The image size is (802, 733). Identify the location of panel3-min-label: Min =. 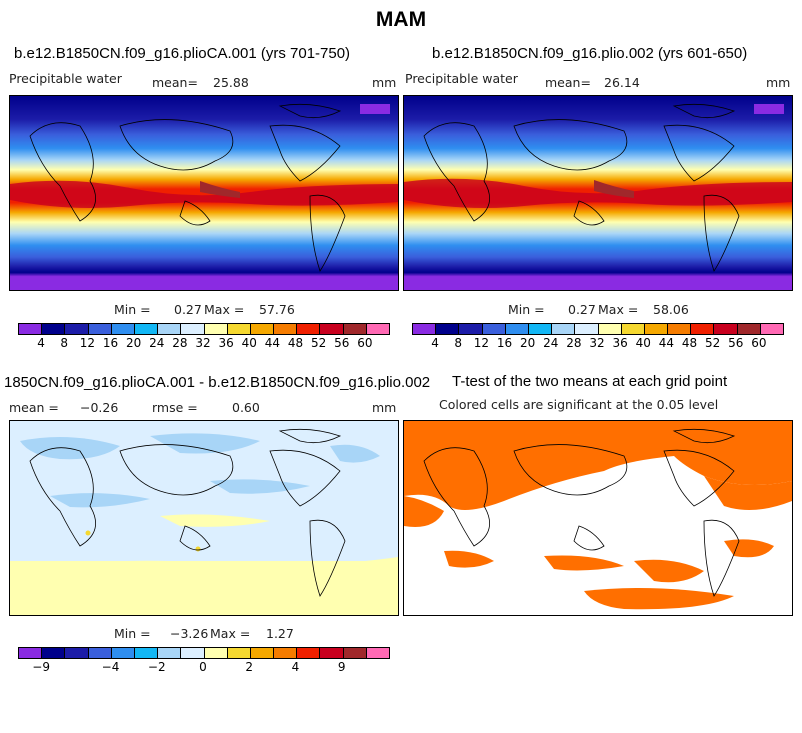
(132, 633).